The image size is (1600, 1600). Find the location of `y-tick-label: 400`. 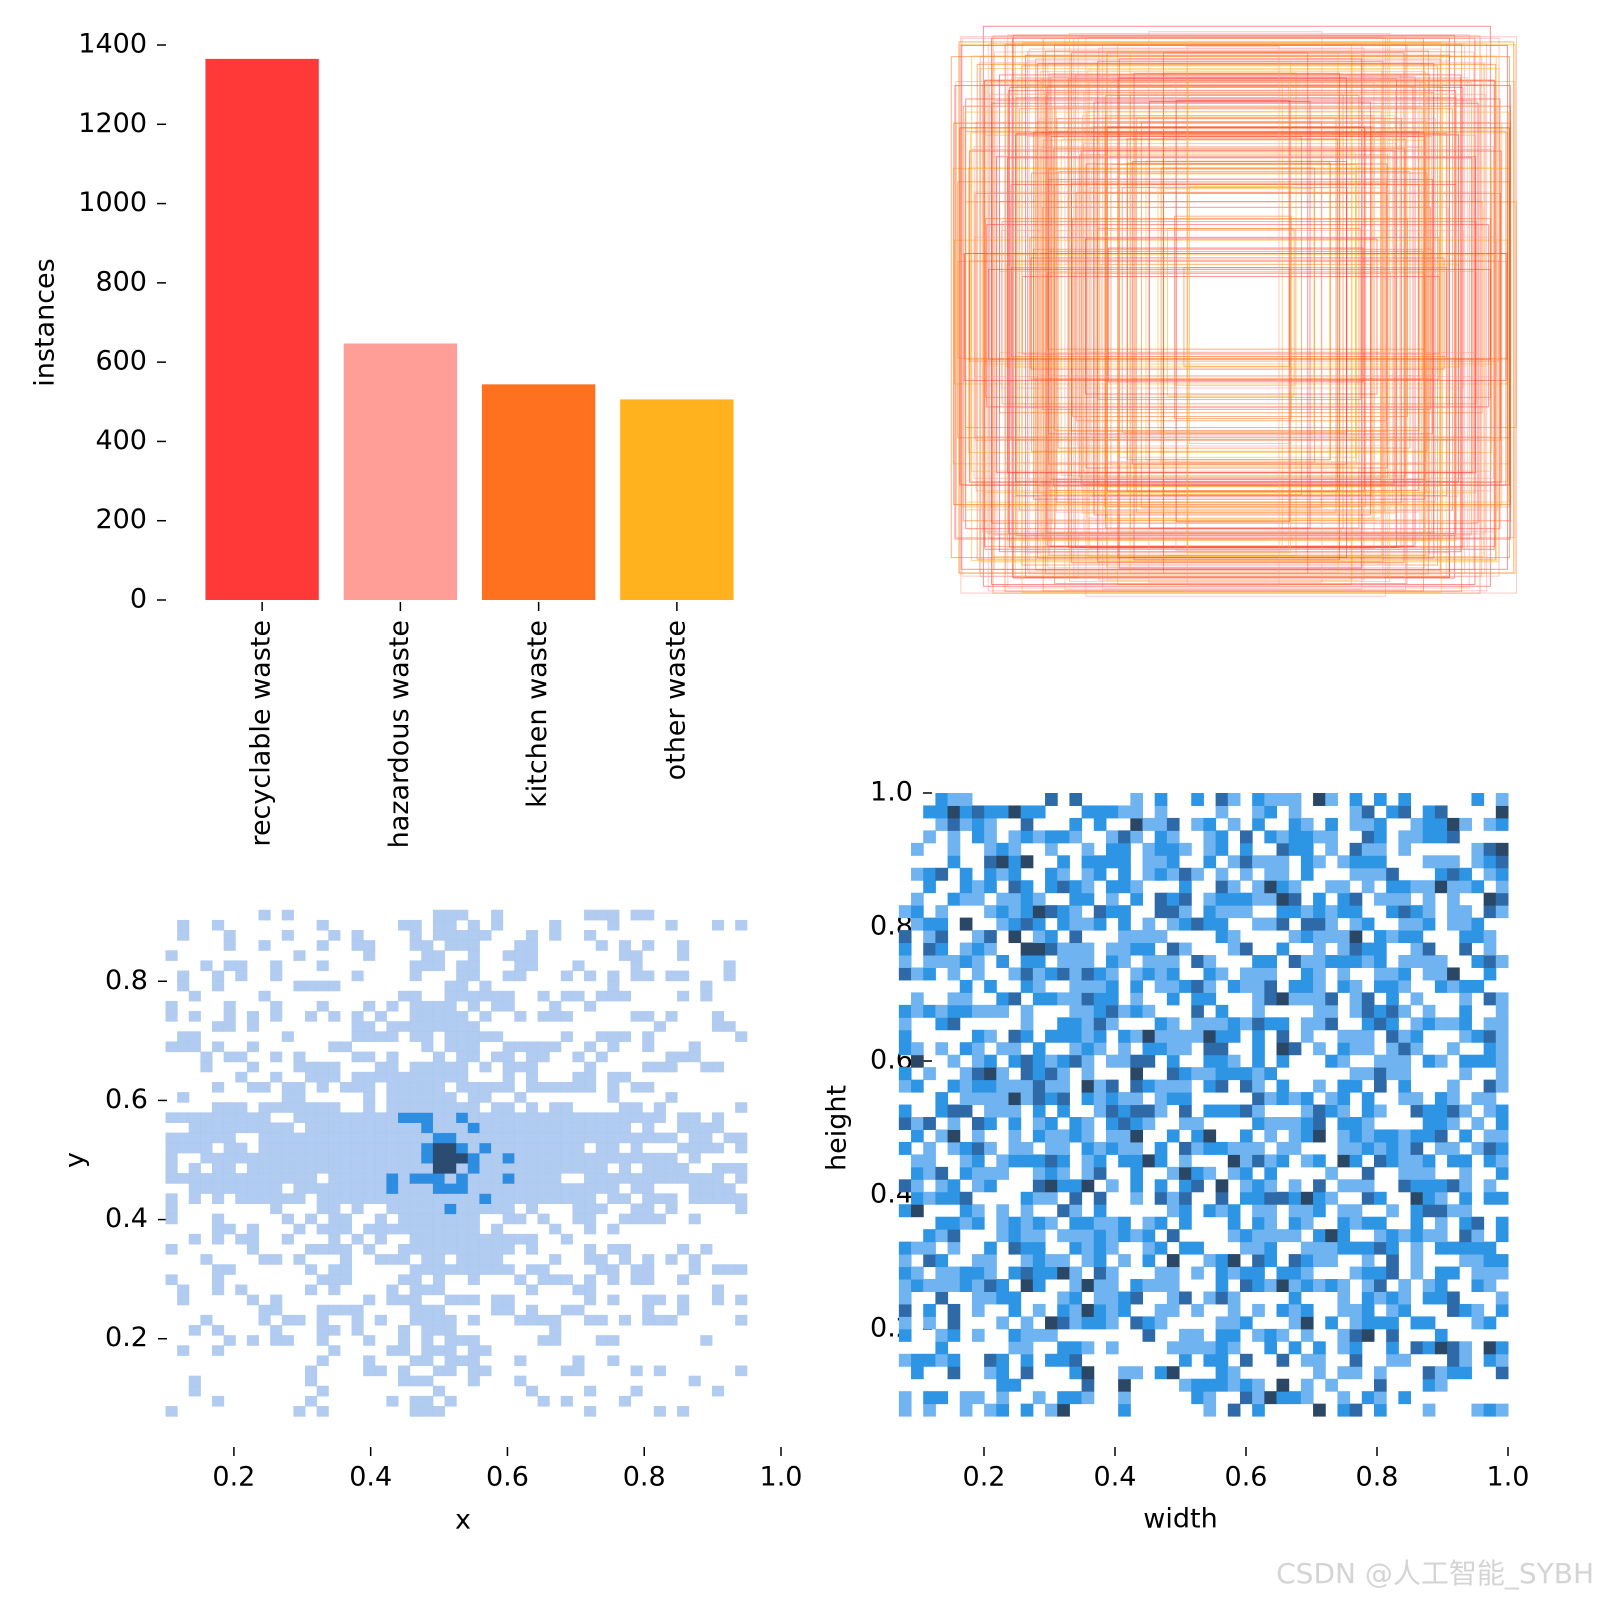

y-tick-label: 400 is located at coordinates (121, 440).